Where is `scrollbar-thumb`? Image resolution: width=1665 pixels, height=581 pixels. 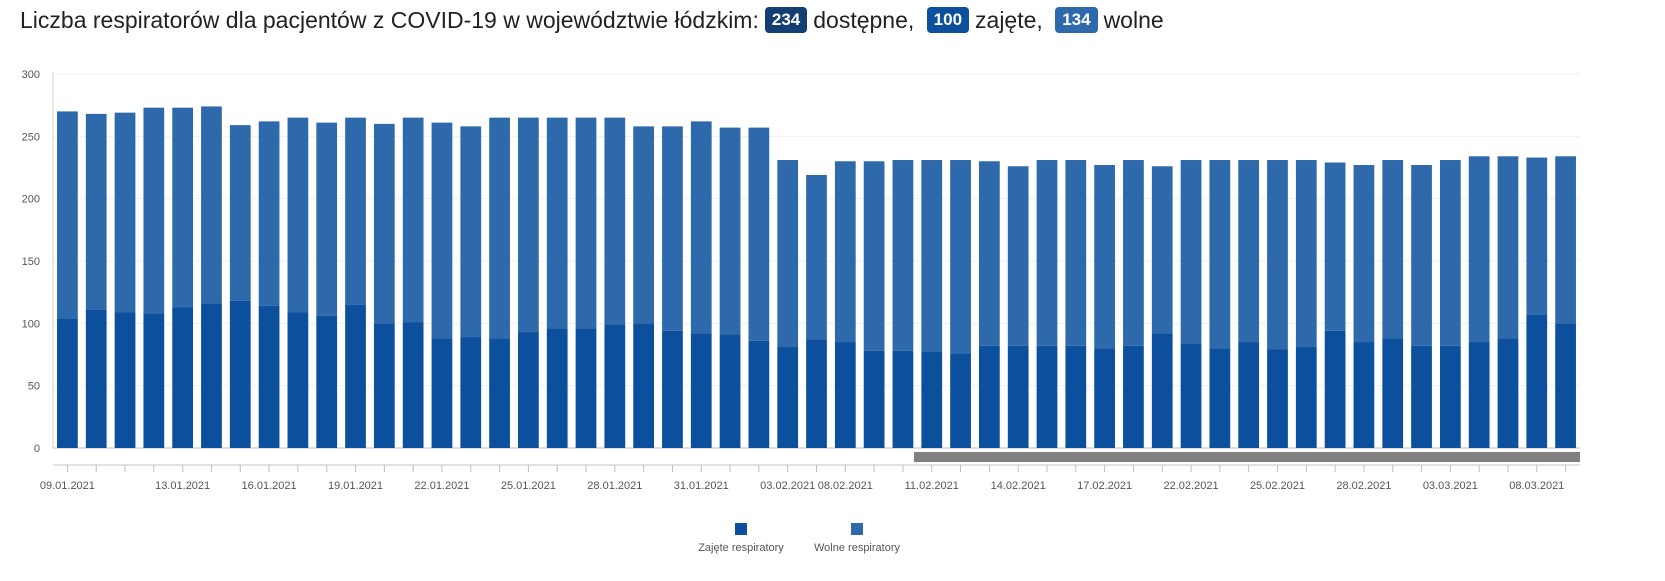
scrollbar-thumb is located at coordinates (1247, 457).